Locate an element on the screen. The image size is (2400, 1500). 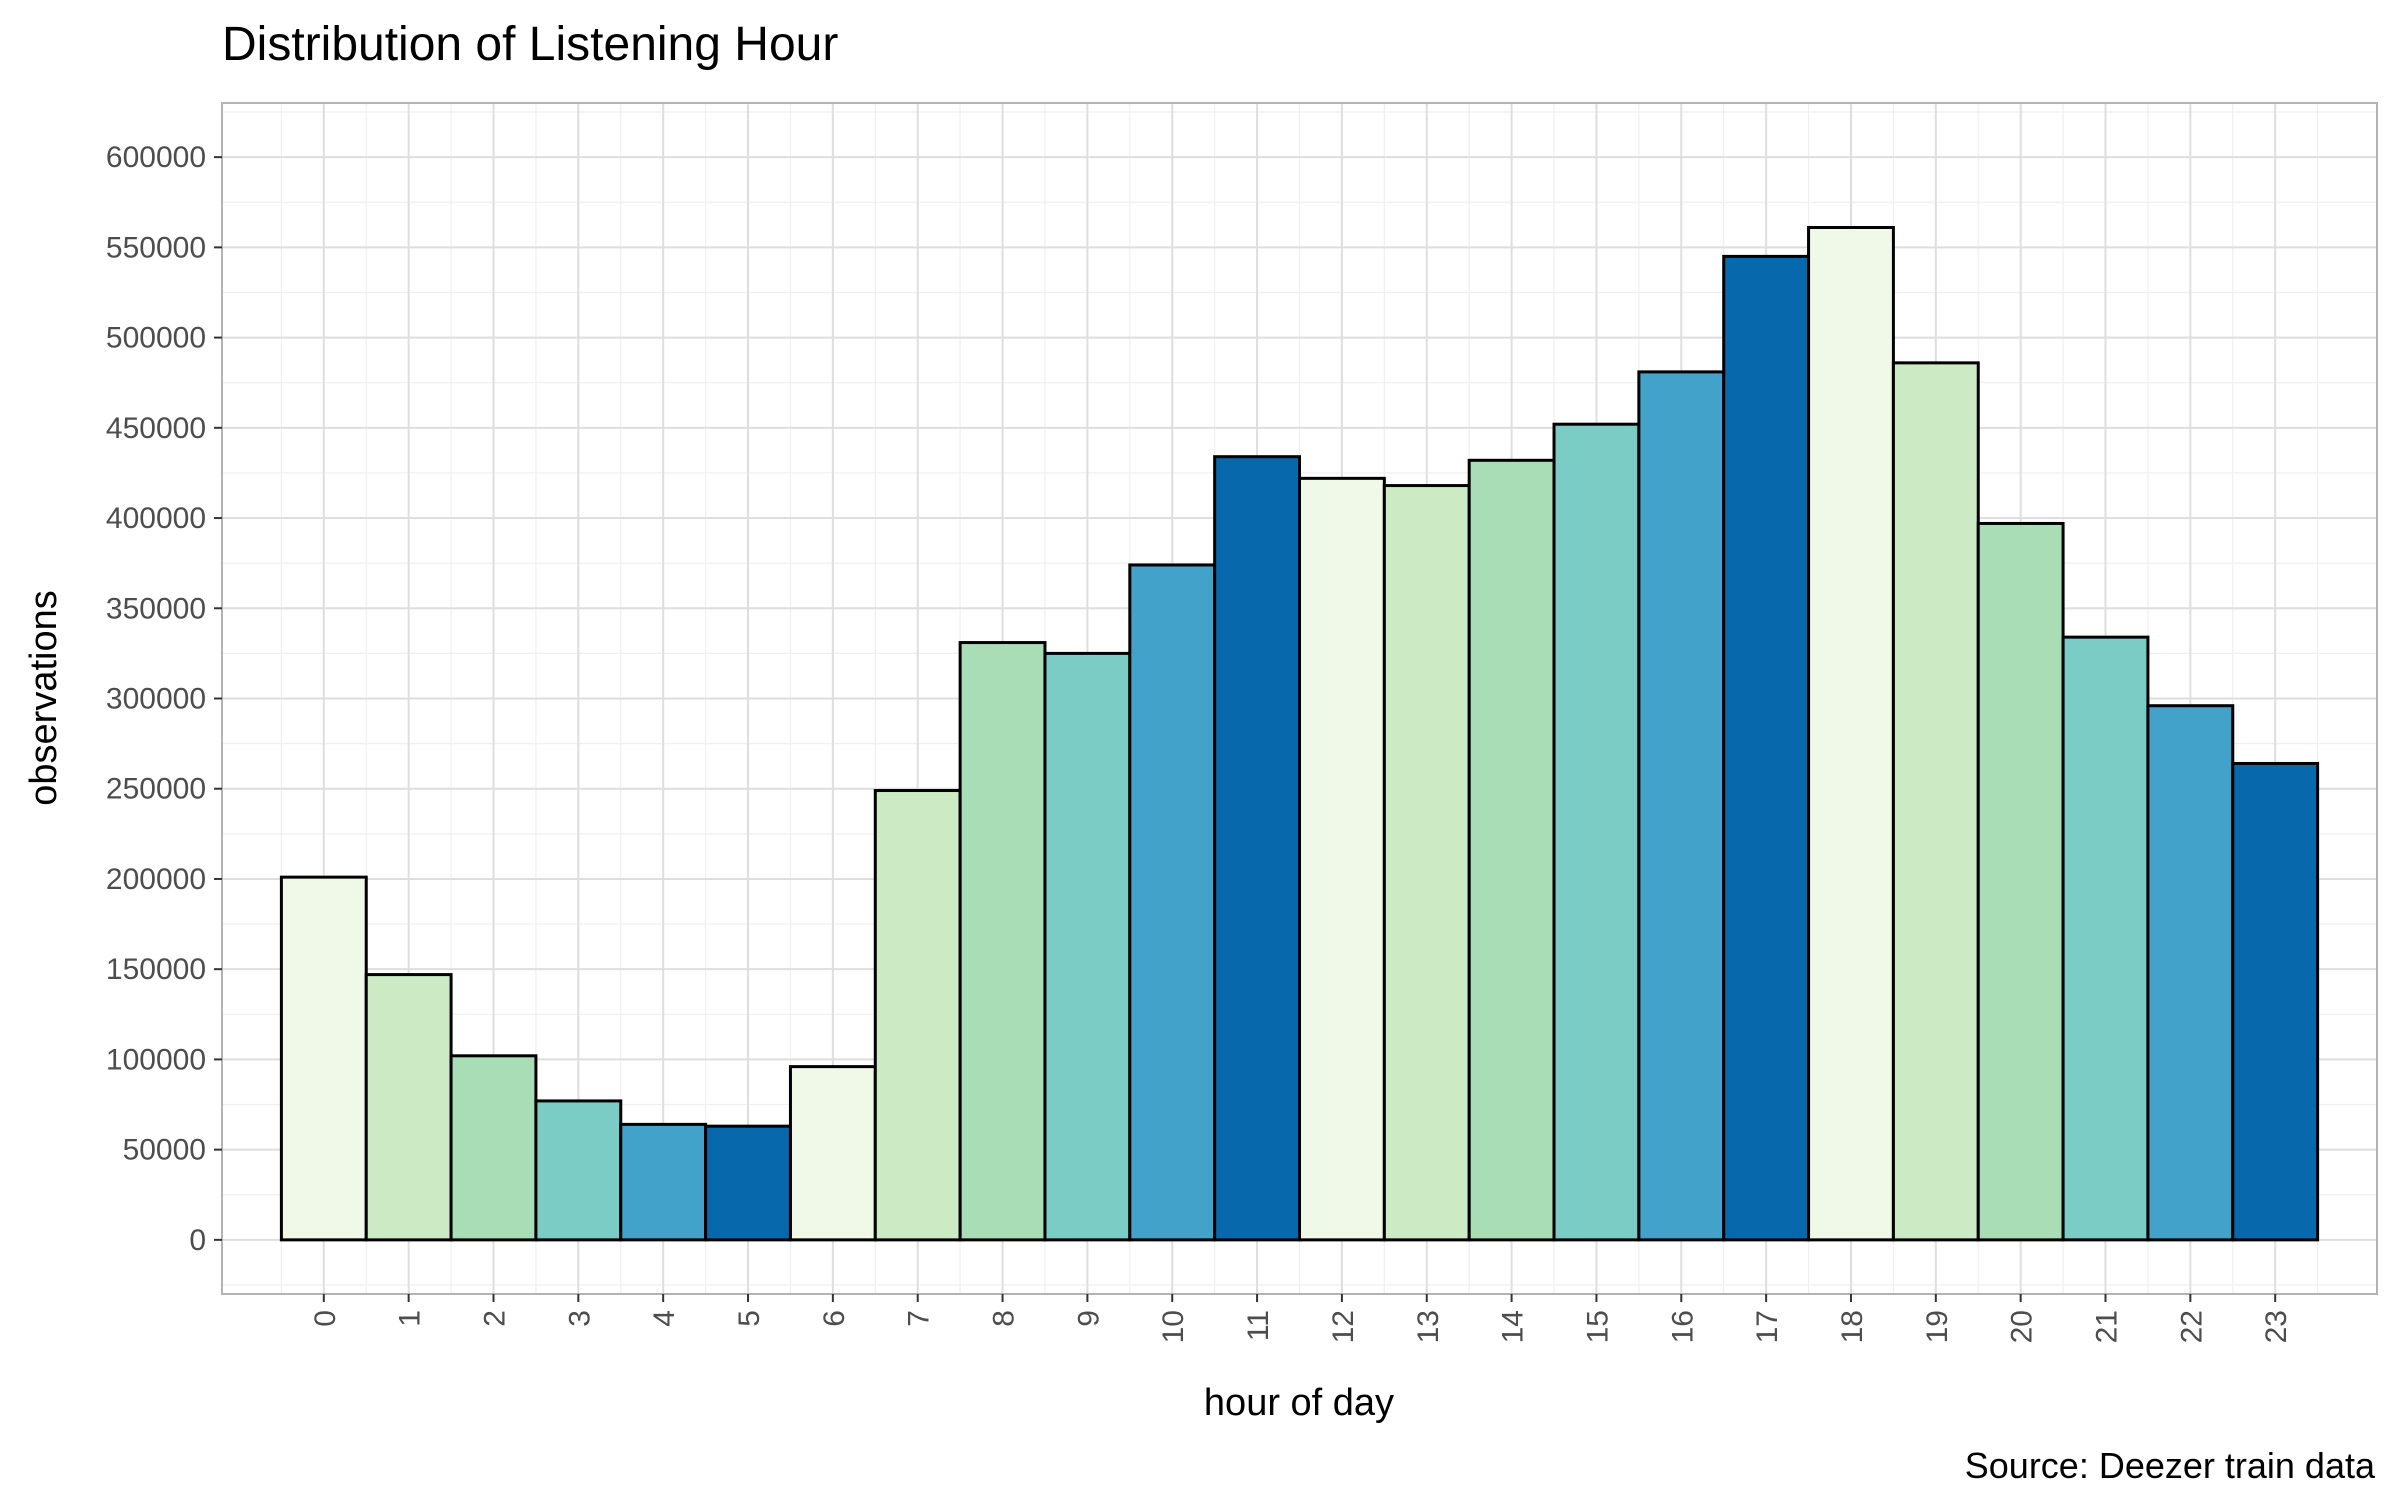
x-tick-label: 15 is located at coordinates (1597, 1326).